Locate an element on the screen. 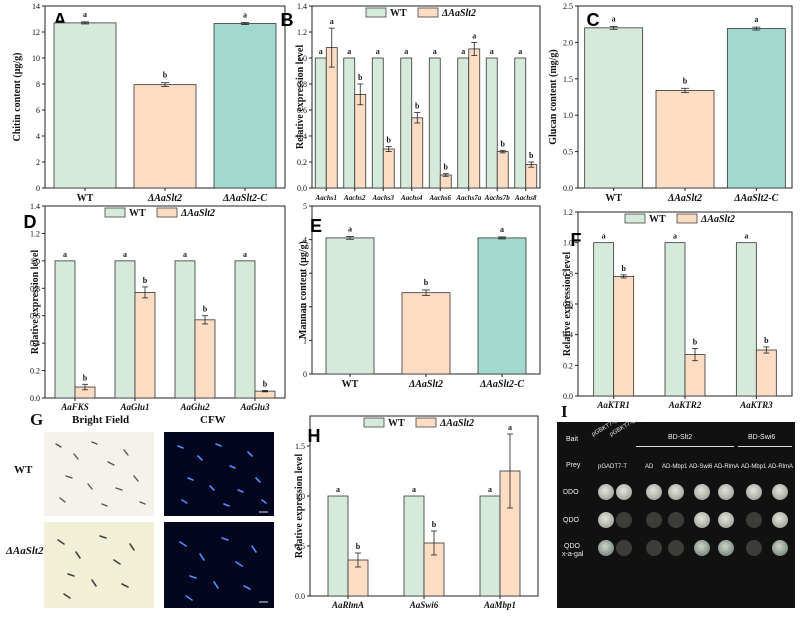  sig-label-e-wt: a is located at coordinates (350, 229).